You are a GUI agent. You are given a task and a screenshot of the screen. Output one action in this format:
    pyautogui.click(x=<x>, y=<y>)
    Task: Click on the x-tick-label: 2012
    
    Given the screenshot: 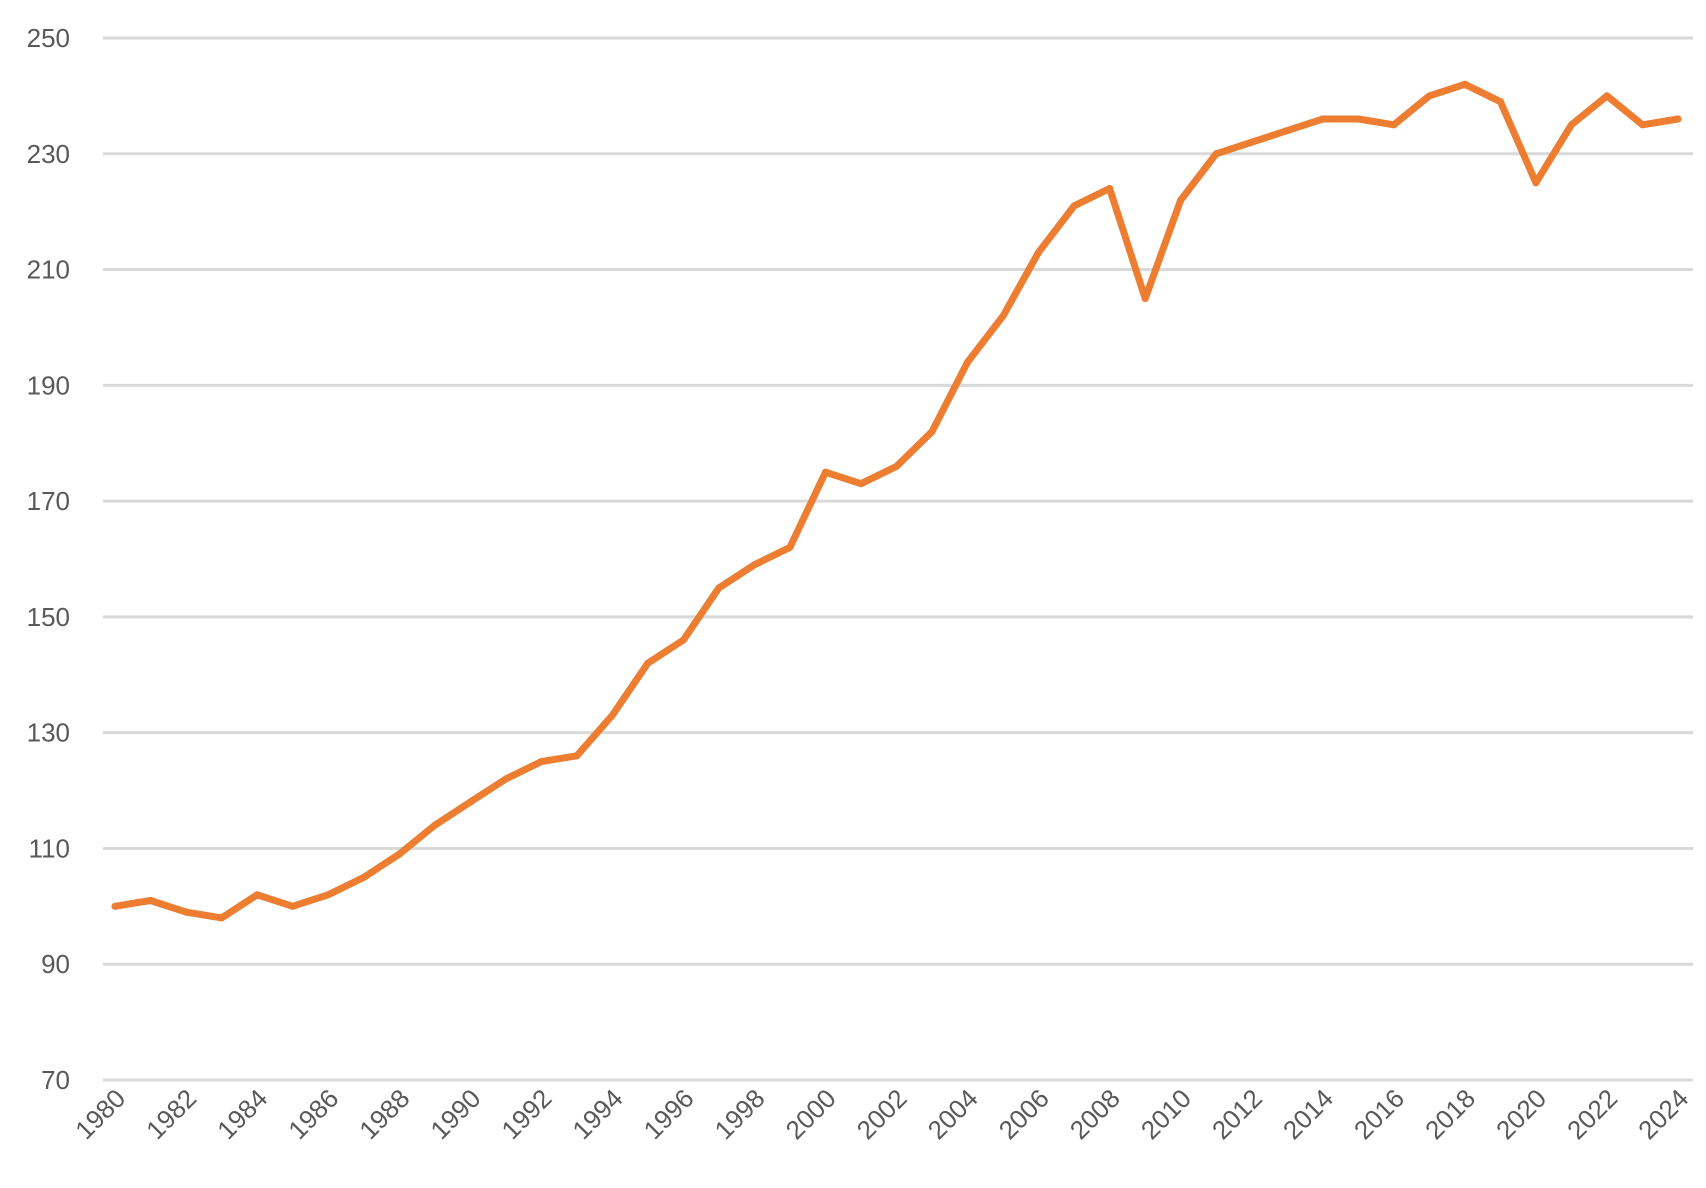 What is the action you would take?
    pyautogui.click(x=1237, y=1114)
    